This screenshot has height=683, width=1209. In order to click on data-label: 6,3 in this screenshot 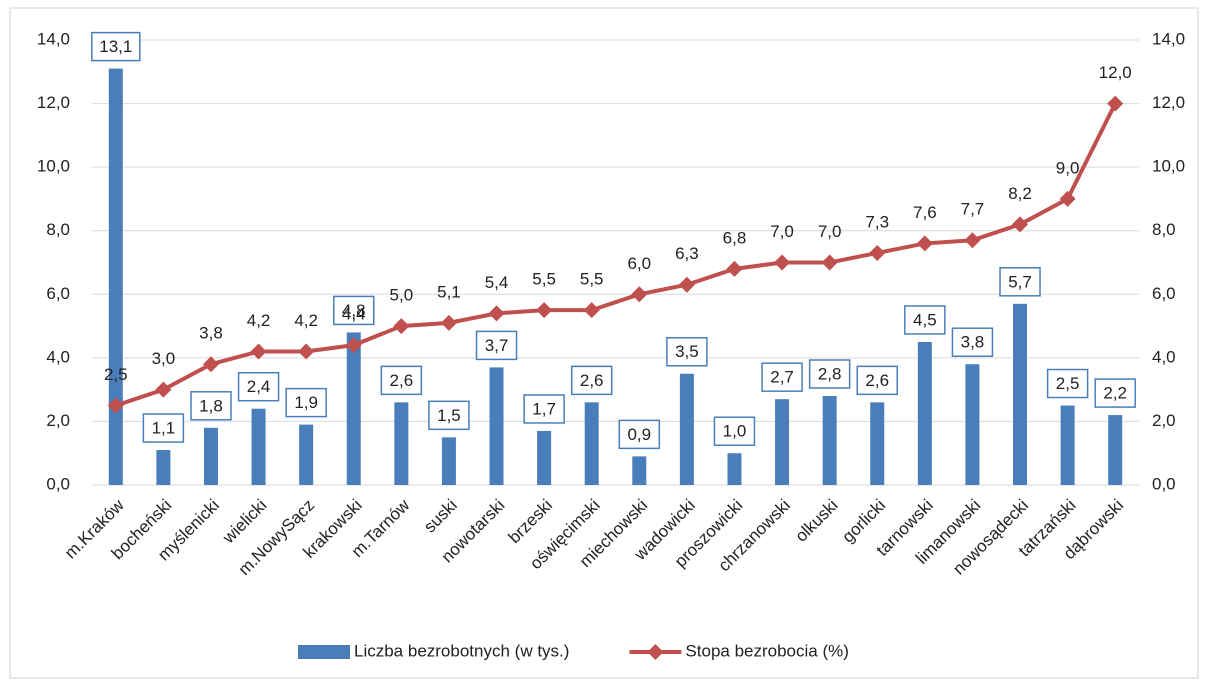, I will do `click(687, 253)`.